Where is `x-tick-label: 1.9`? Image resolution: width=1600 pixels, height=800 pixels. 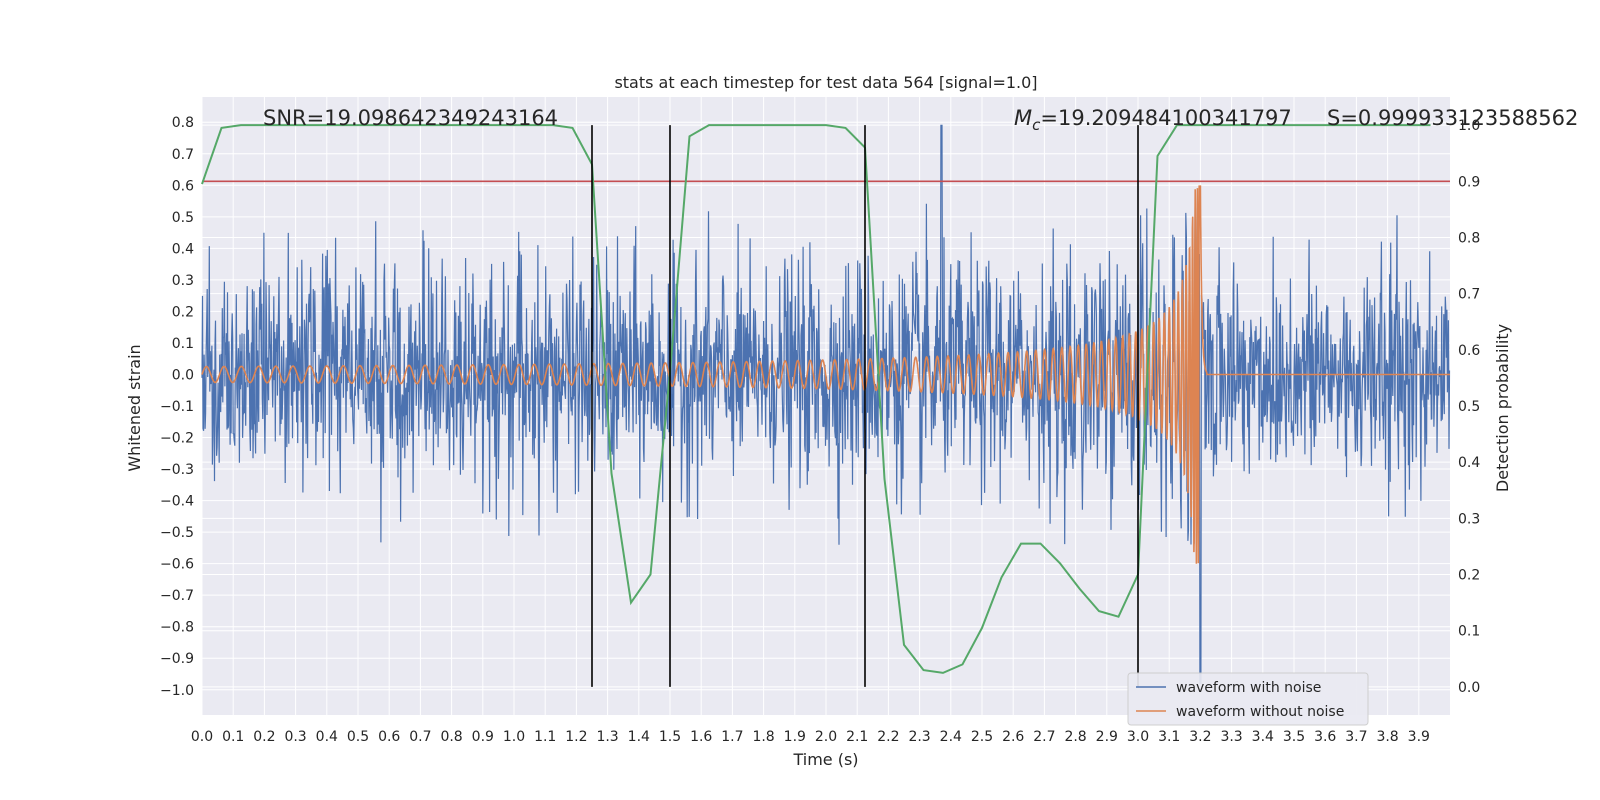 x-tick-label: 1.9 is located at coordinates (795, 737).